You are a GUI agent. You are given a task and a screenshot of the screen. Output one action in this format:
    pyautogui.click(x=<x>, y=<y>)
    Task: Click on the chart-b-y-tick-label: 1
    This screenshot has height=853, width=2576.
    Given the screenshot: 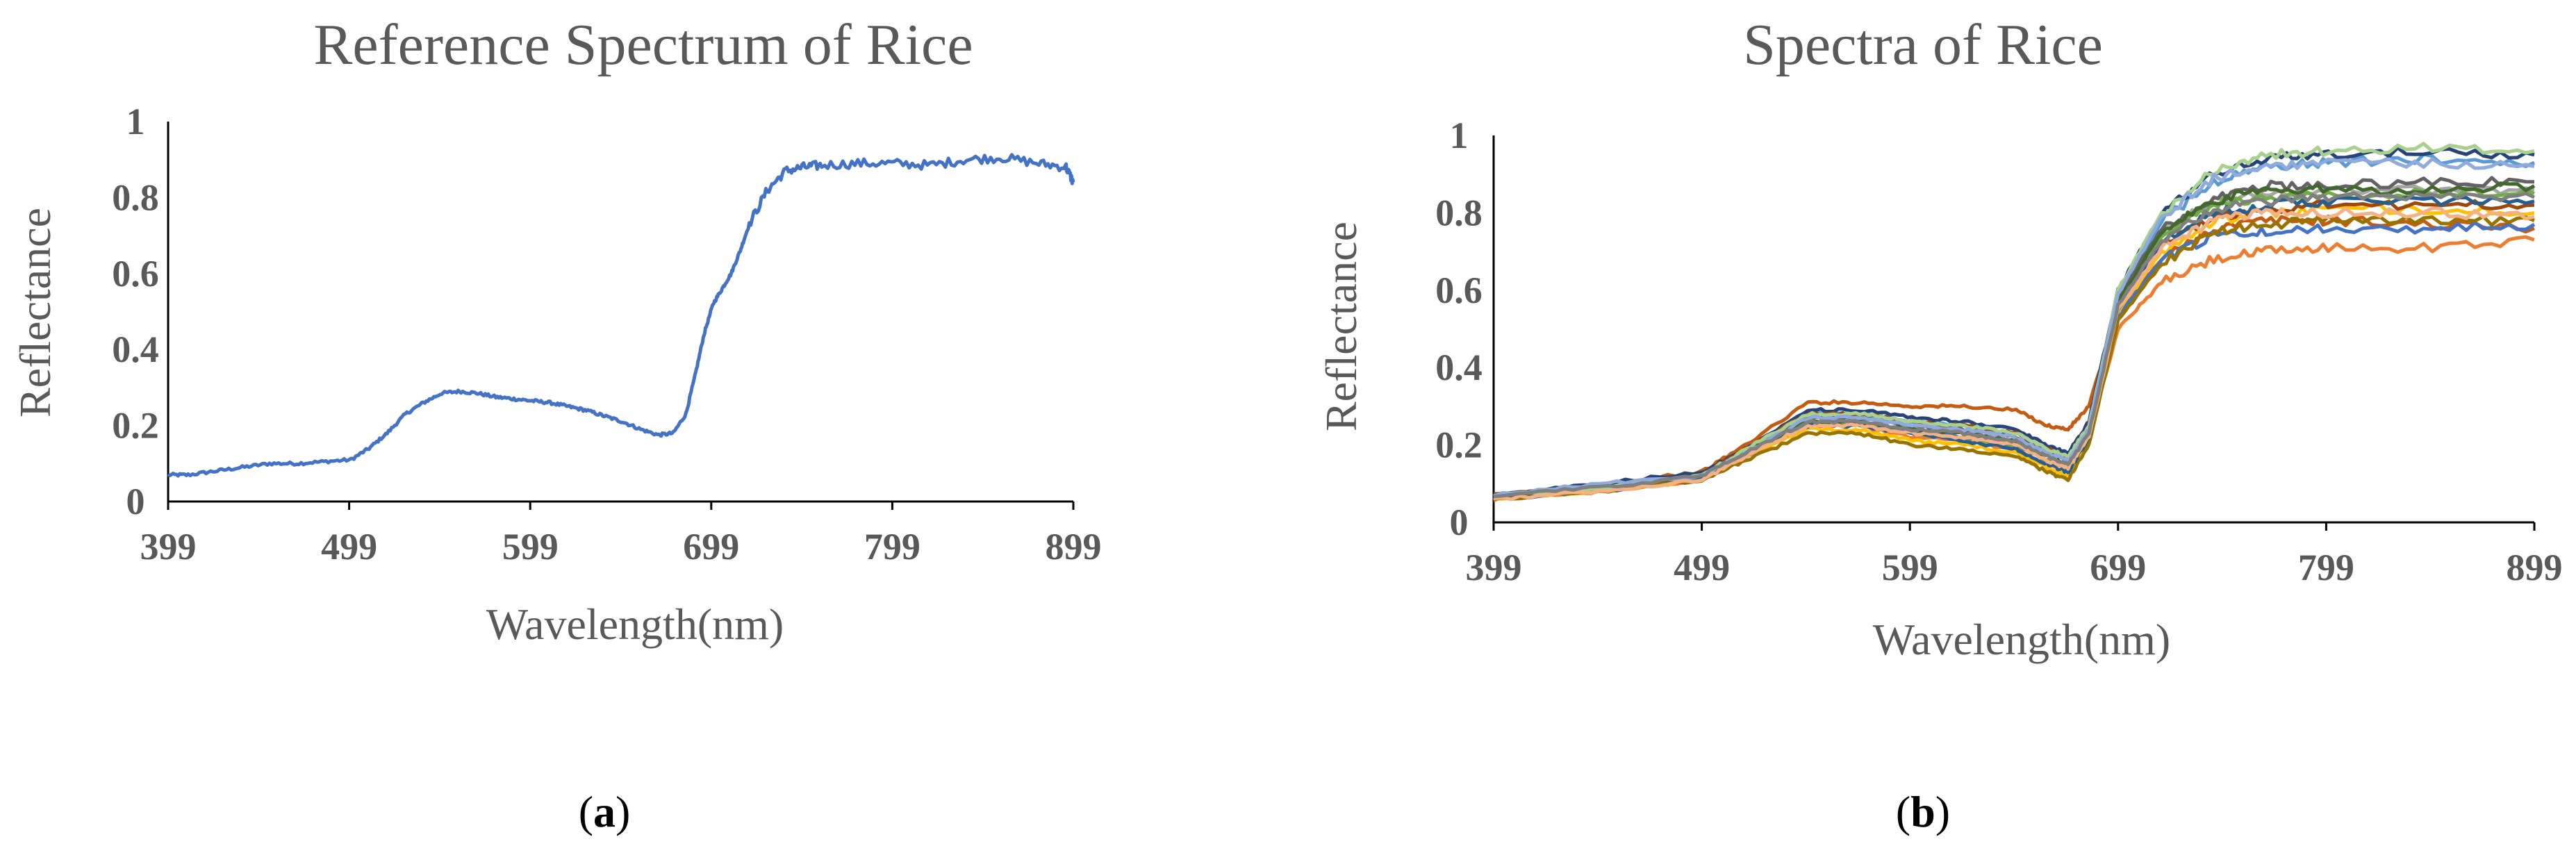 What is the action you would take?
    pyautogui.click(x=1459, y=135)
    